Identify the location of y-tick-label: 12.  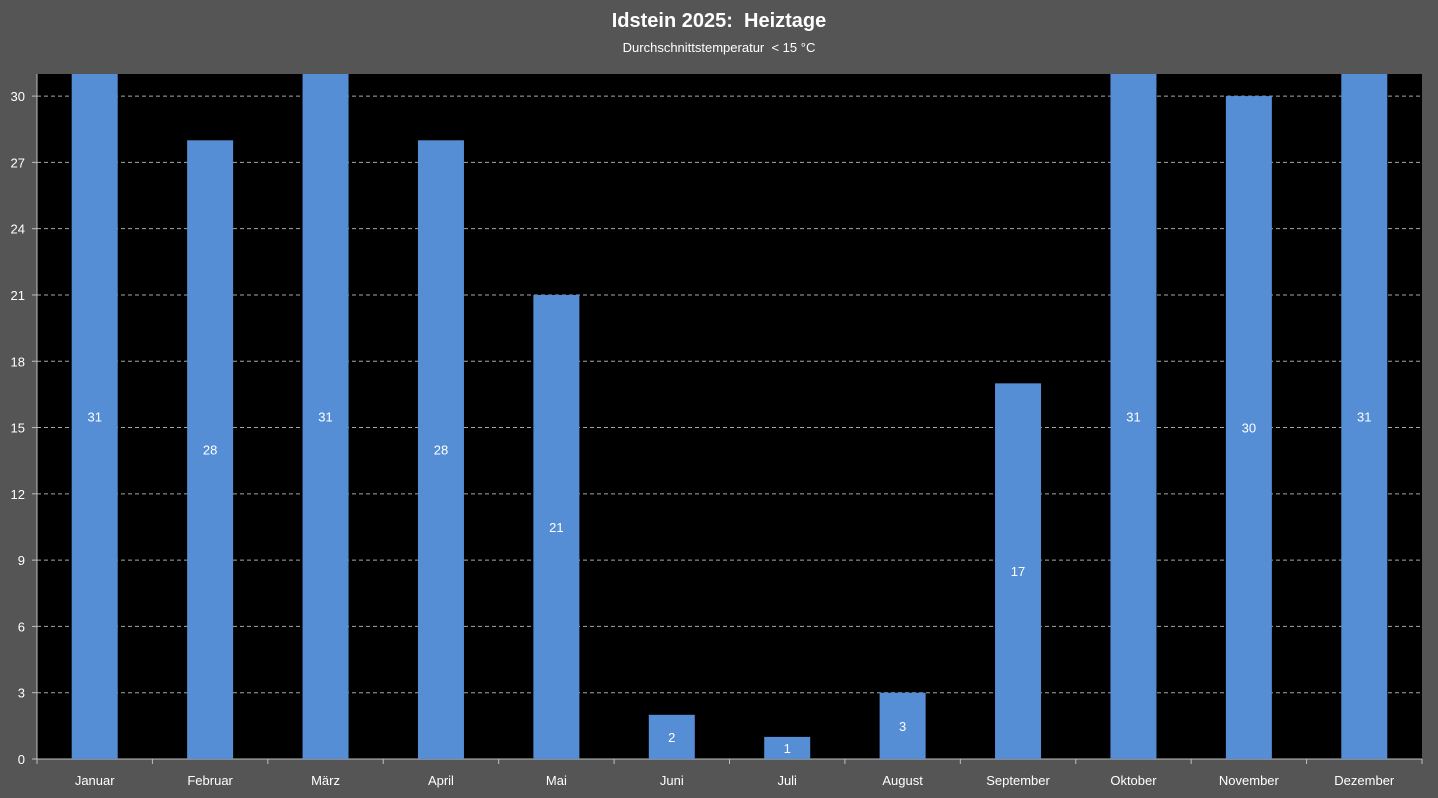
(18, 494).